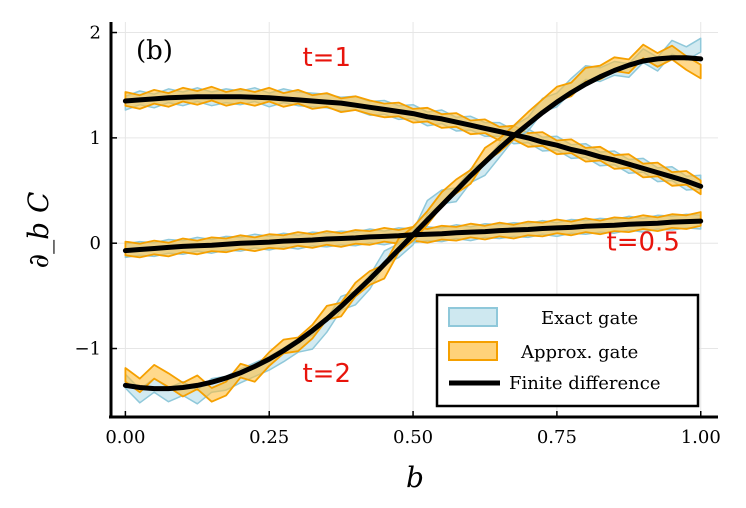  I want to click on x-axis-label: b, so click(415, 477).